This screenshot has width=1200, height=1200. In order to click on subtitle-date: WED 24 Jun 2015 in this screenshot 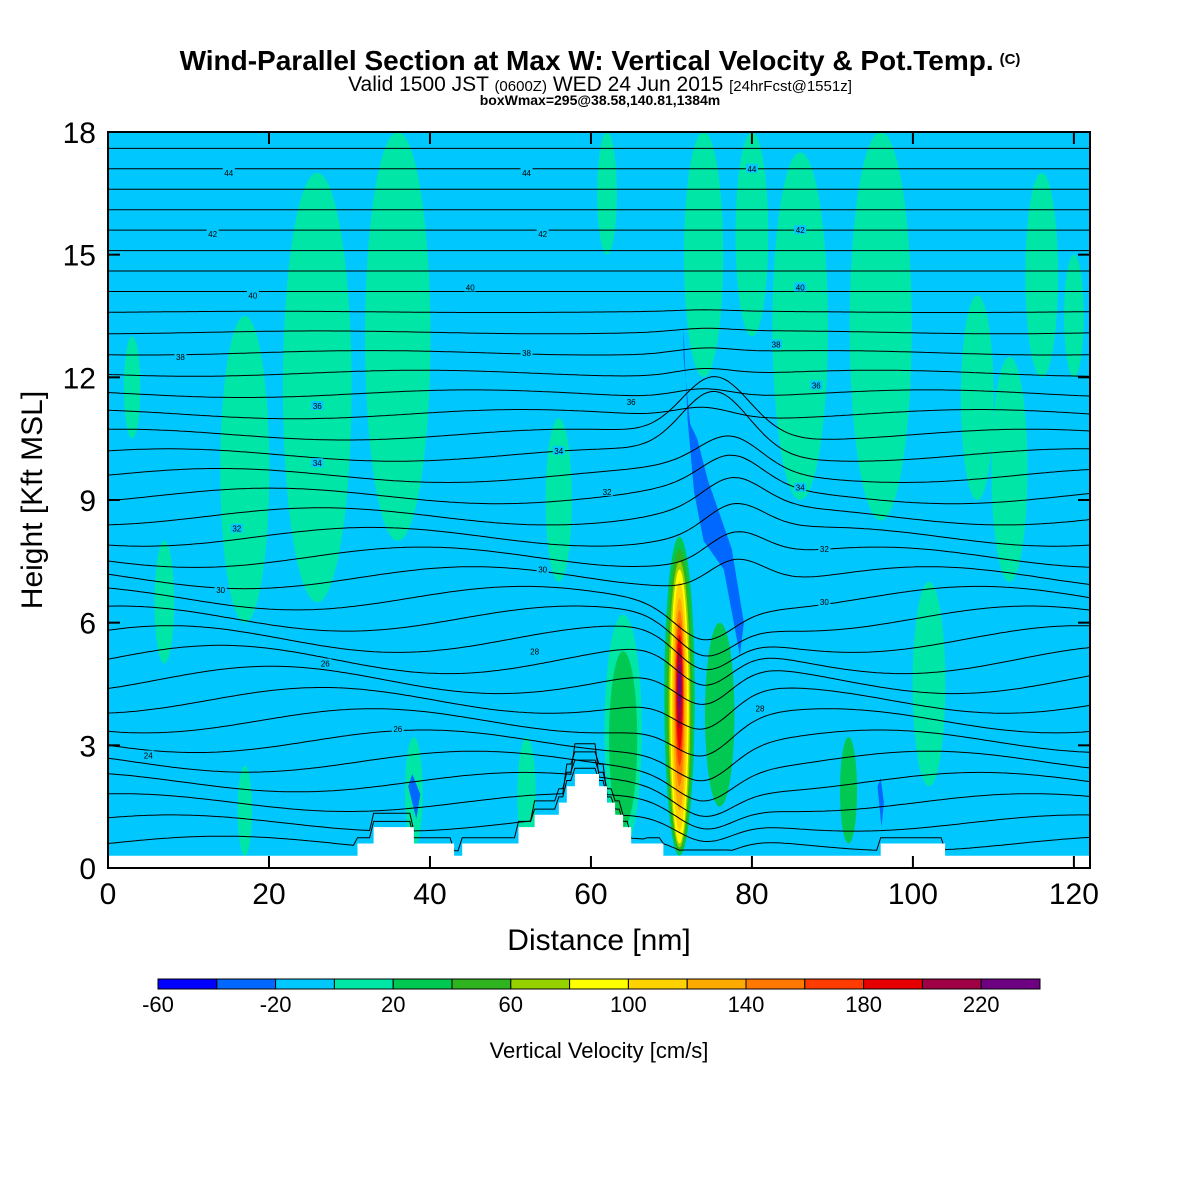, I will do `click(638, 84)`.